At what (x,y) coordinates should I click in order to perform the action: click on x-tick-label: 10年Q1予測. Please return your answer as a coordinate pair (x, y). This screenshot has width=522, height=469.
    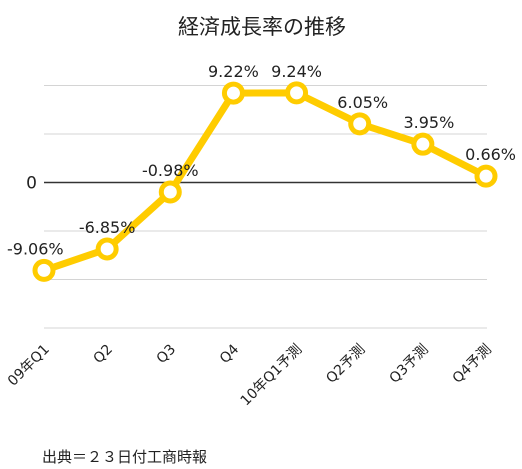
    Looking at the image, I should click on (272, 376).